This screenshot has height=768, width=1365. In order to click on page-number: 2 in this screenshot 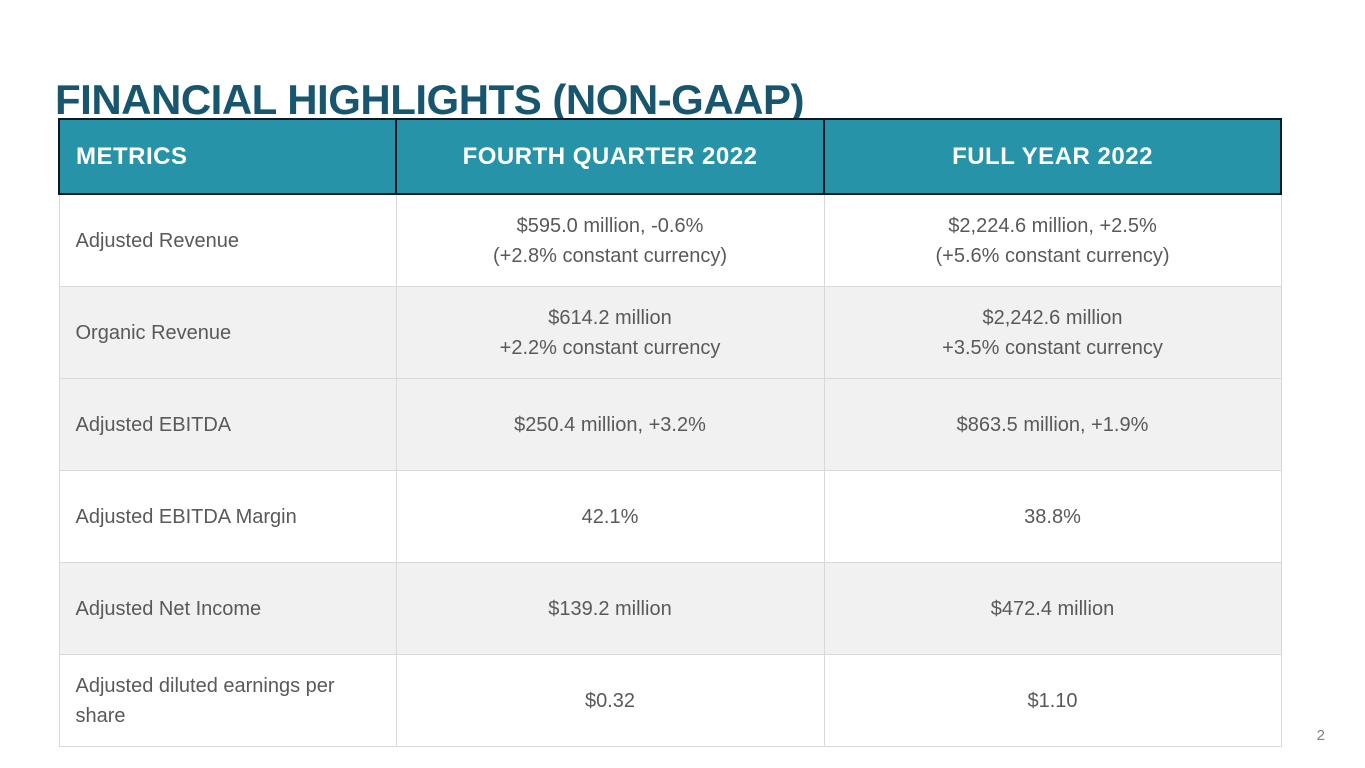, I will do `click(1320, 735)`.